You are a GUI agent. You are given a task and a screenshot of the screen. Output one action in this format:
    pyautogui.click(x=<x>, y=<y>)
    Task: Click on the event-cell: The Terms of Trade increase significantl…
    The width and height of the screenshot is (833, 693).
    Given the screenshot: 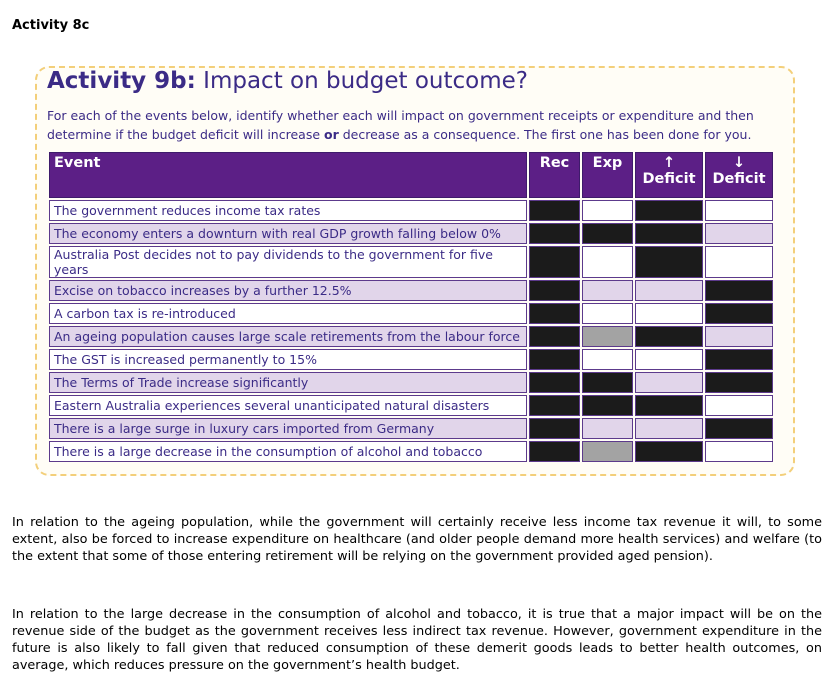 What is the action you would take?
    pyautogui.click(x=288, y=382)
    